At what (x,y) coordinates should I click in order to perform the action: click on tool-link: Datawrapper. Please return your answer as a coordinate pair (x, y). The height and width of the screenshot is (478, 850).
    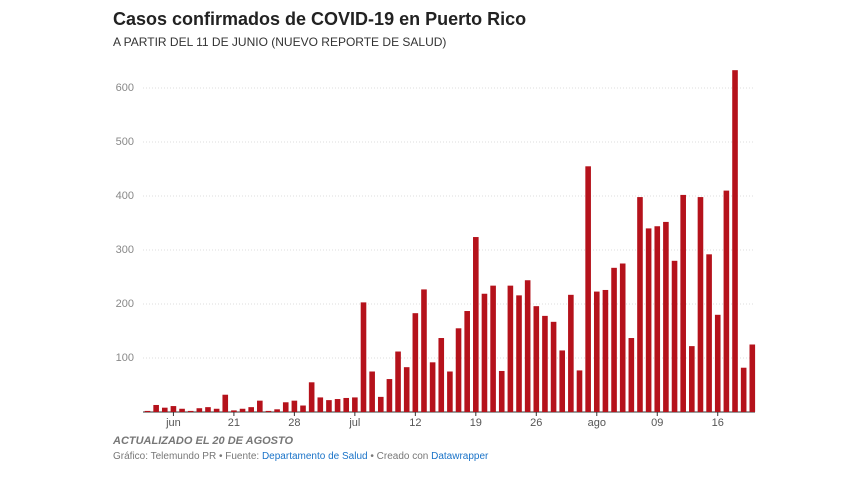
    Looking at the image, I should click on (460, 456).